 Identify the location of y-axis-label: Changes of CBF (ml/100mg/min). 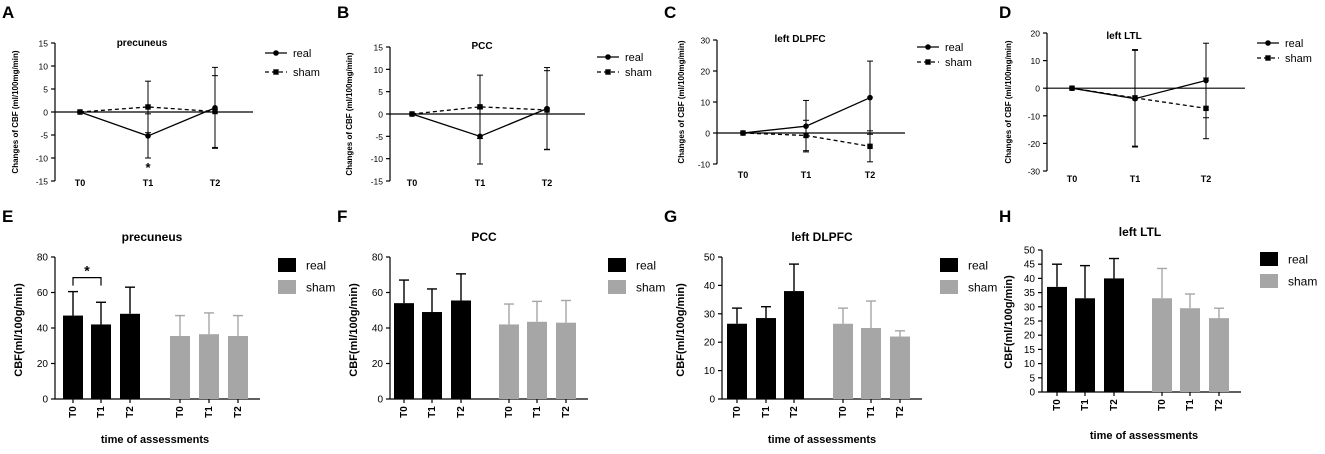
(681, 101).